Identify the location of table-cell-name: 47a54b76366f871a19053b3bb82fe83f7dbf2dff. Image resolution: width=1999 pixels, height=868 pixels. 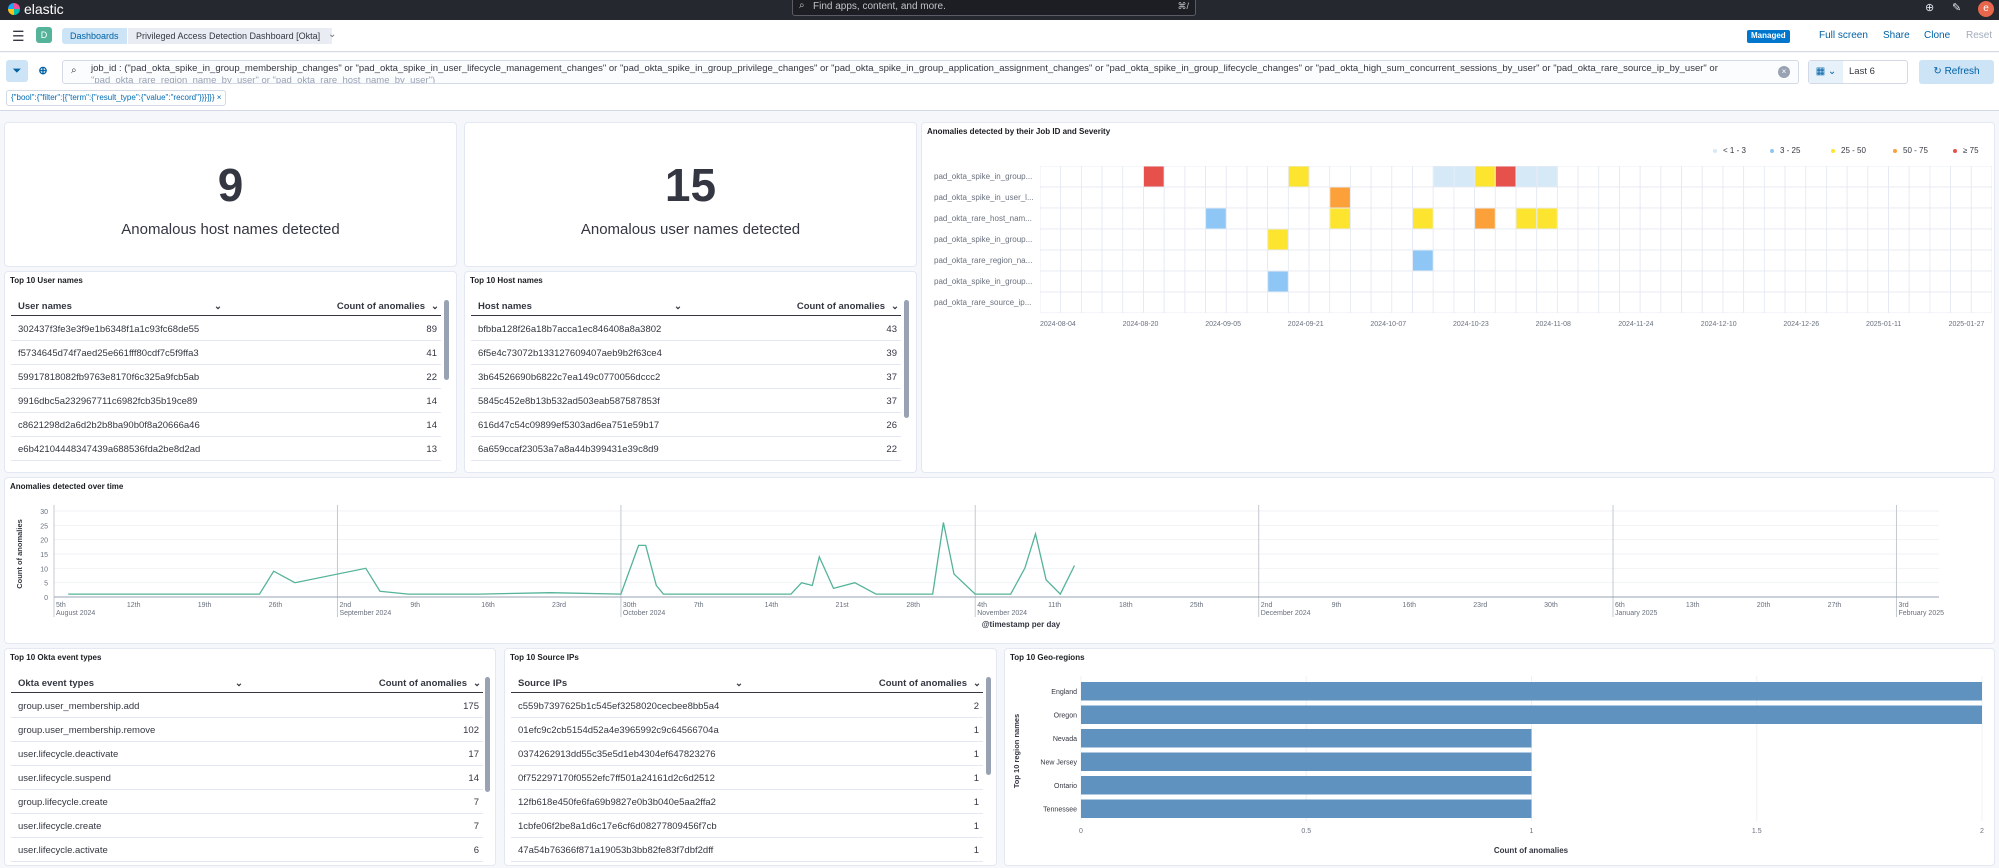
(616, 850).